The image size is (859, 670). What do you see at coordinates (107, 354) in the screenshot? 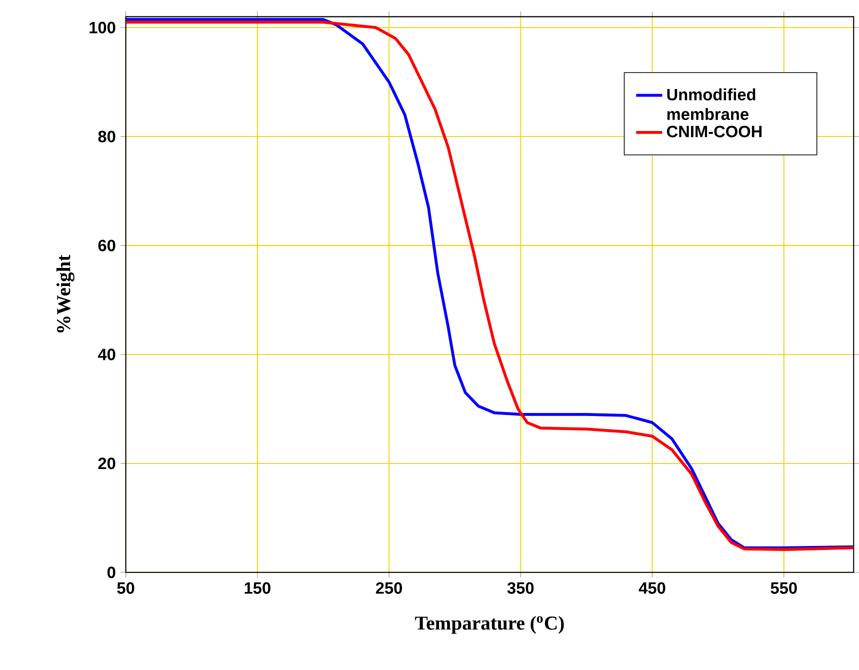
I see `y-tick-label: 40` at bounding box center [107, 354].